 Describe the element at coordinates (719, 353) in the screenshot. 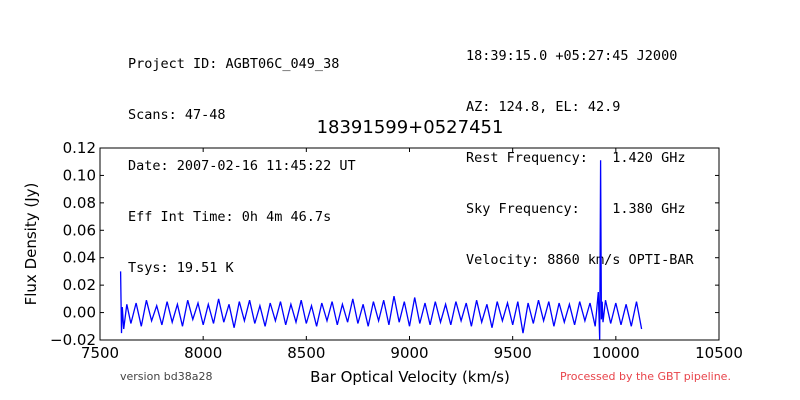

I see `x-tick-label: 10500` at that location.